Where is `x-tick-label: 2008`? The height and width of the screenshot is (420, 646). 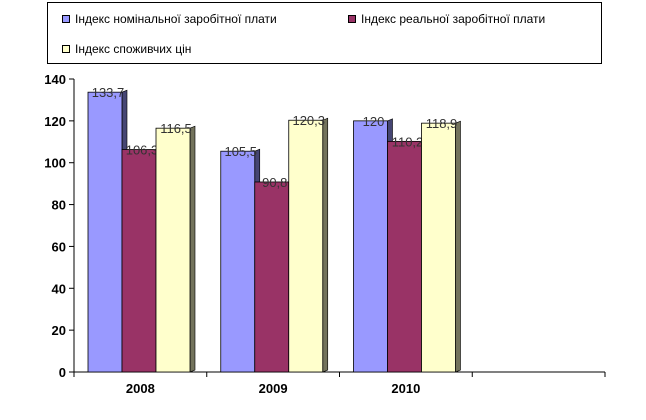
x-tick-label: 2008 is located at coordinates (140, 388).